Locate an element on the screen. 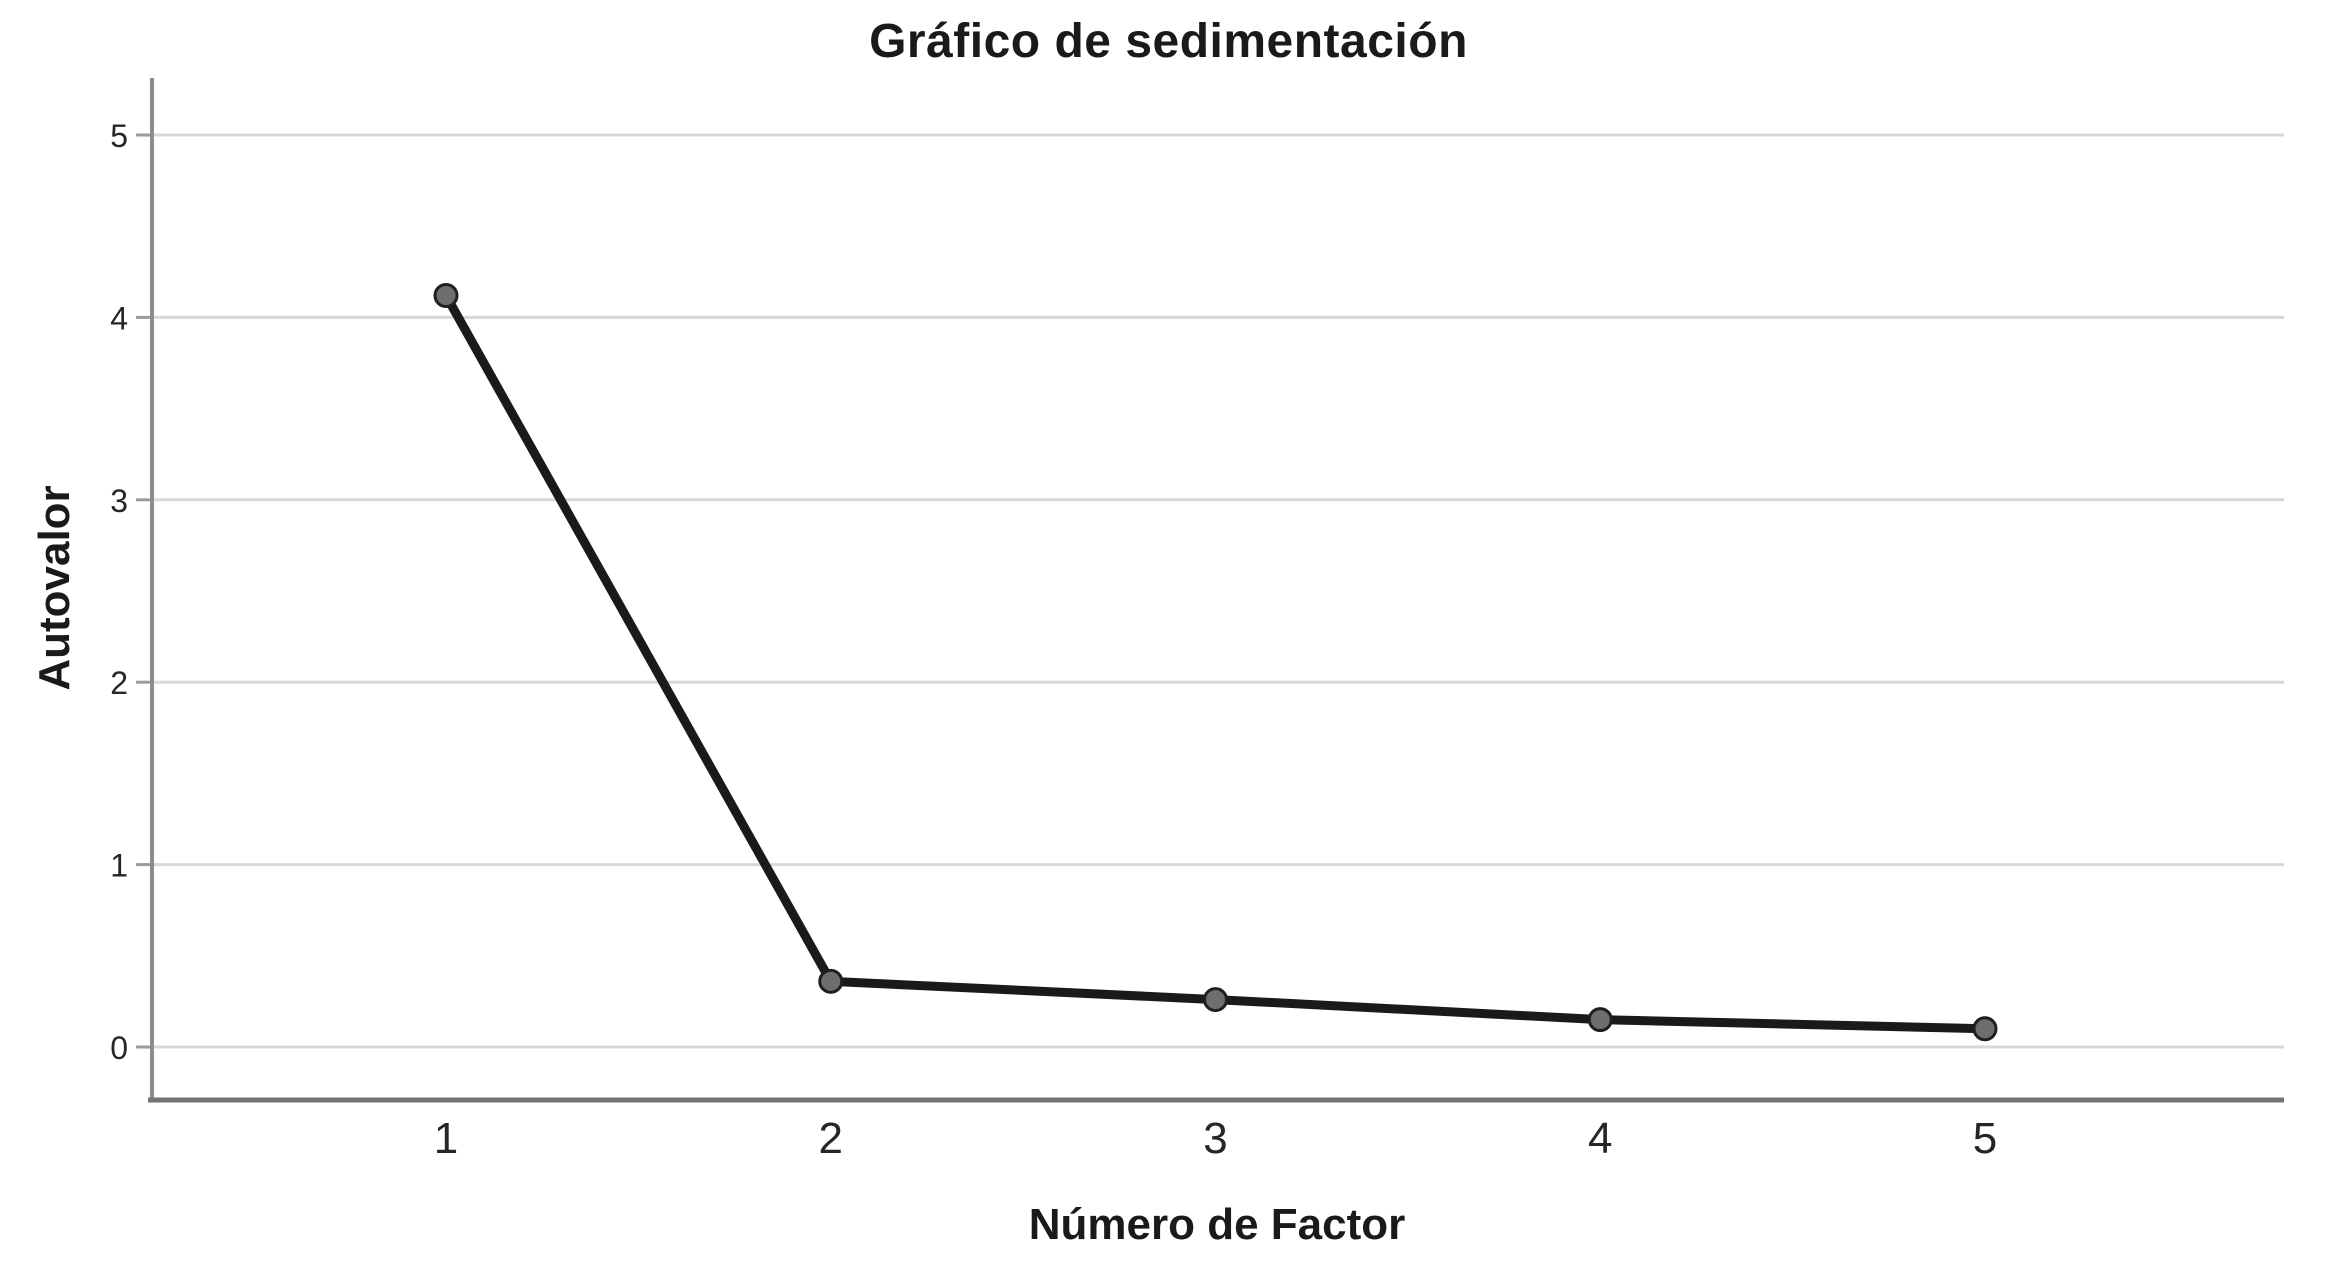 This screenshot has height=1278, width=2337. x-tick-label: 1 is located at coordinates (446, 1138).